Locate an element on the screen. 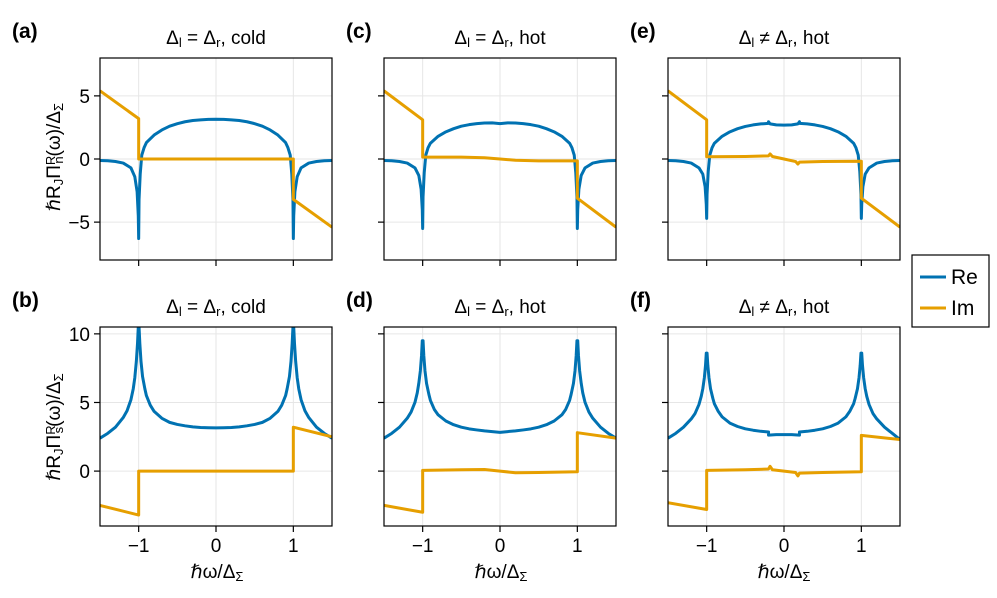 This screenshot has height=598, width=997. panel-f-title: Δl ≠ Δr, hot is located at coordinates (784, 308).